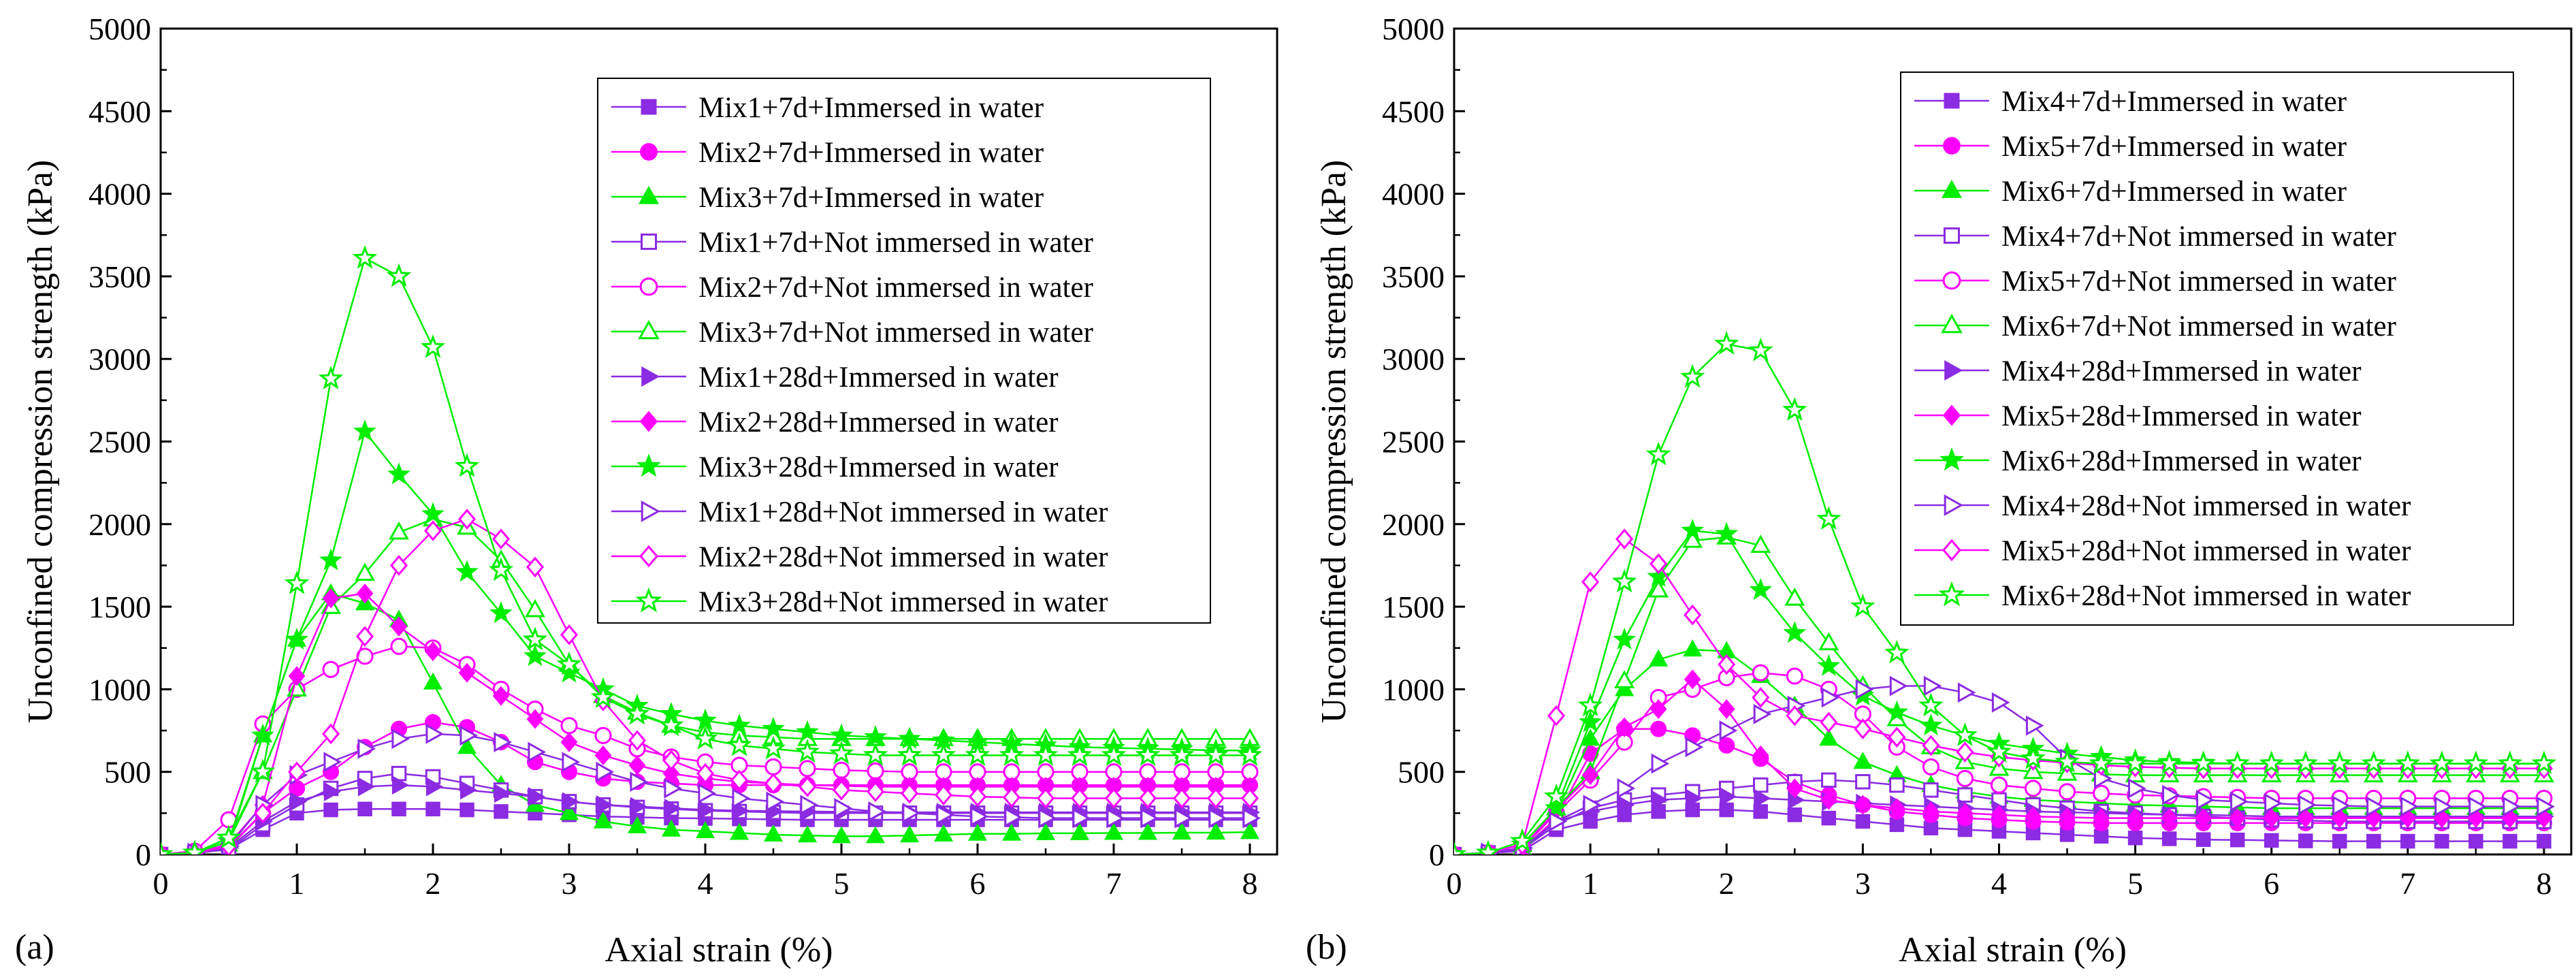  I want to click on y-tick-label: 1000, so click(120, 689).